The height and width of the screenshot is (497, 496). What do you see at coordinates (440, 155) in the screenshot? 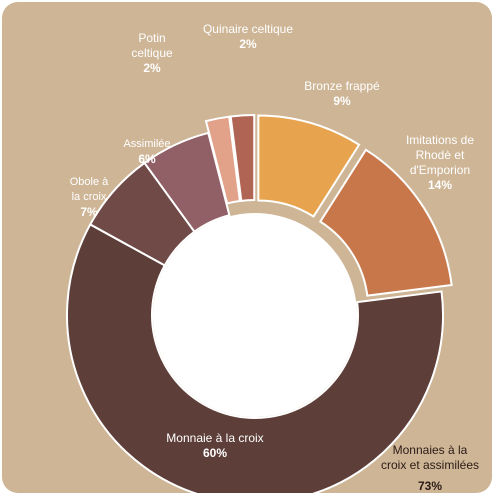
I see `label-imitations-text: Imitations de Rhodè et d'Emporion` at bounding box center [440, 155].